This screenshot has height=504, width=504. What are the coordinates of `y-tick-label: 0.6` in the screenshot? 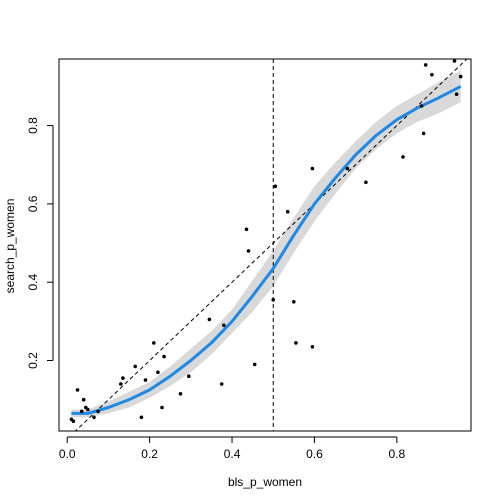 It's located at (33, 203).